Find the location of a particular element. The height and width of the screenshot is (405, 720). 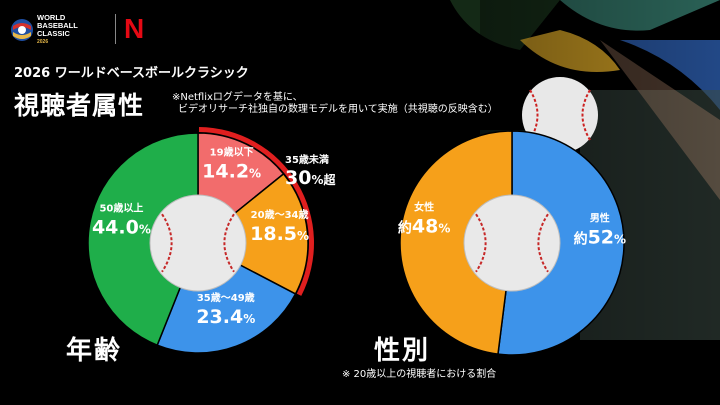

age-category-label-0: 19歳以下 is located at coordinates (232, 152).